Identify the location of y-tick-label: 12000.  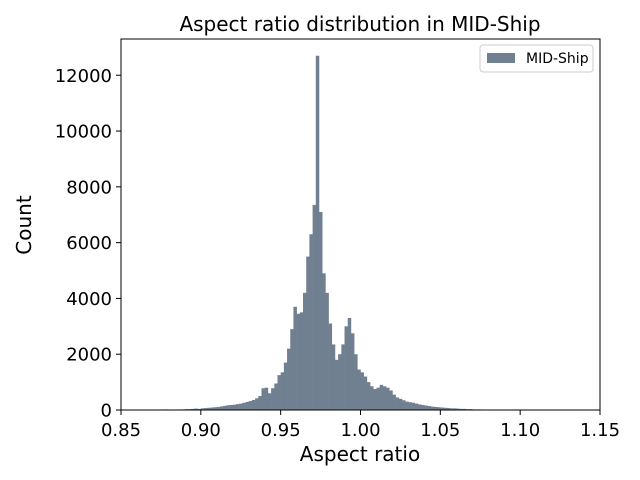
(83, 76).